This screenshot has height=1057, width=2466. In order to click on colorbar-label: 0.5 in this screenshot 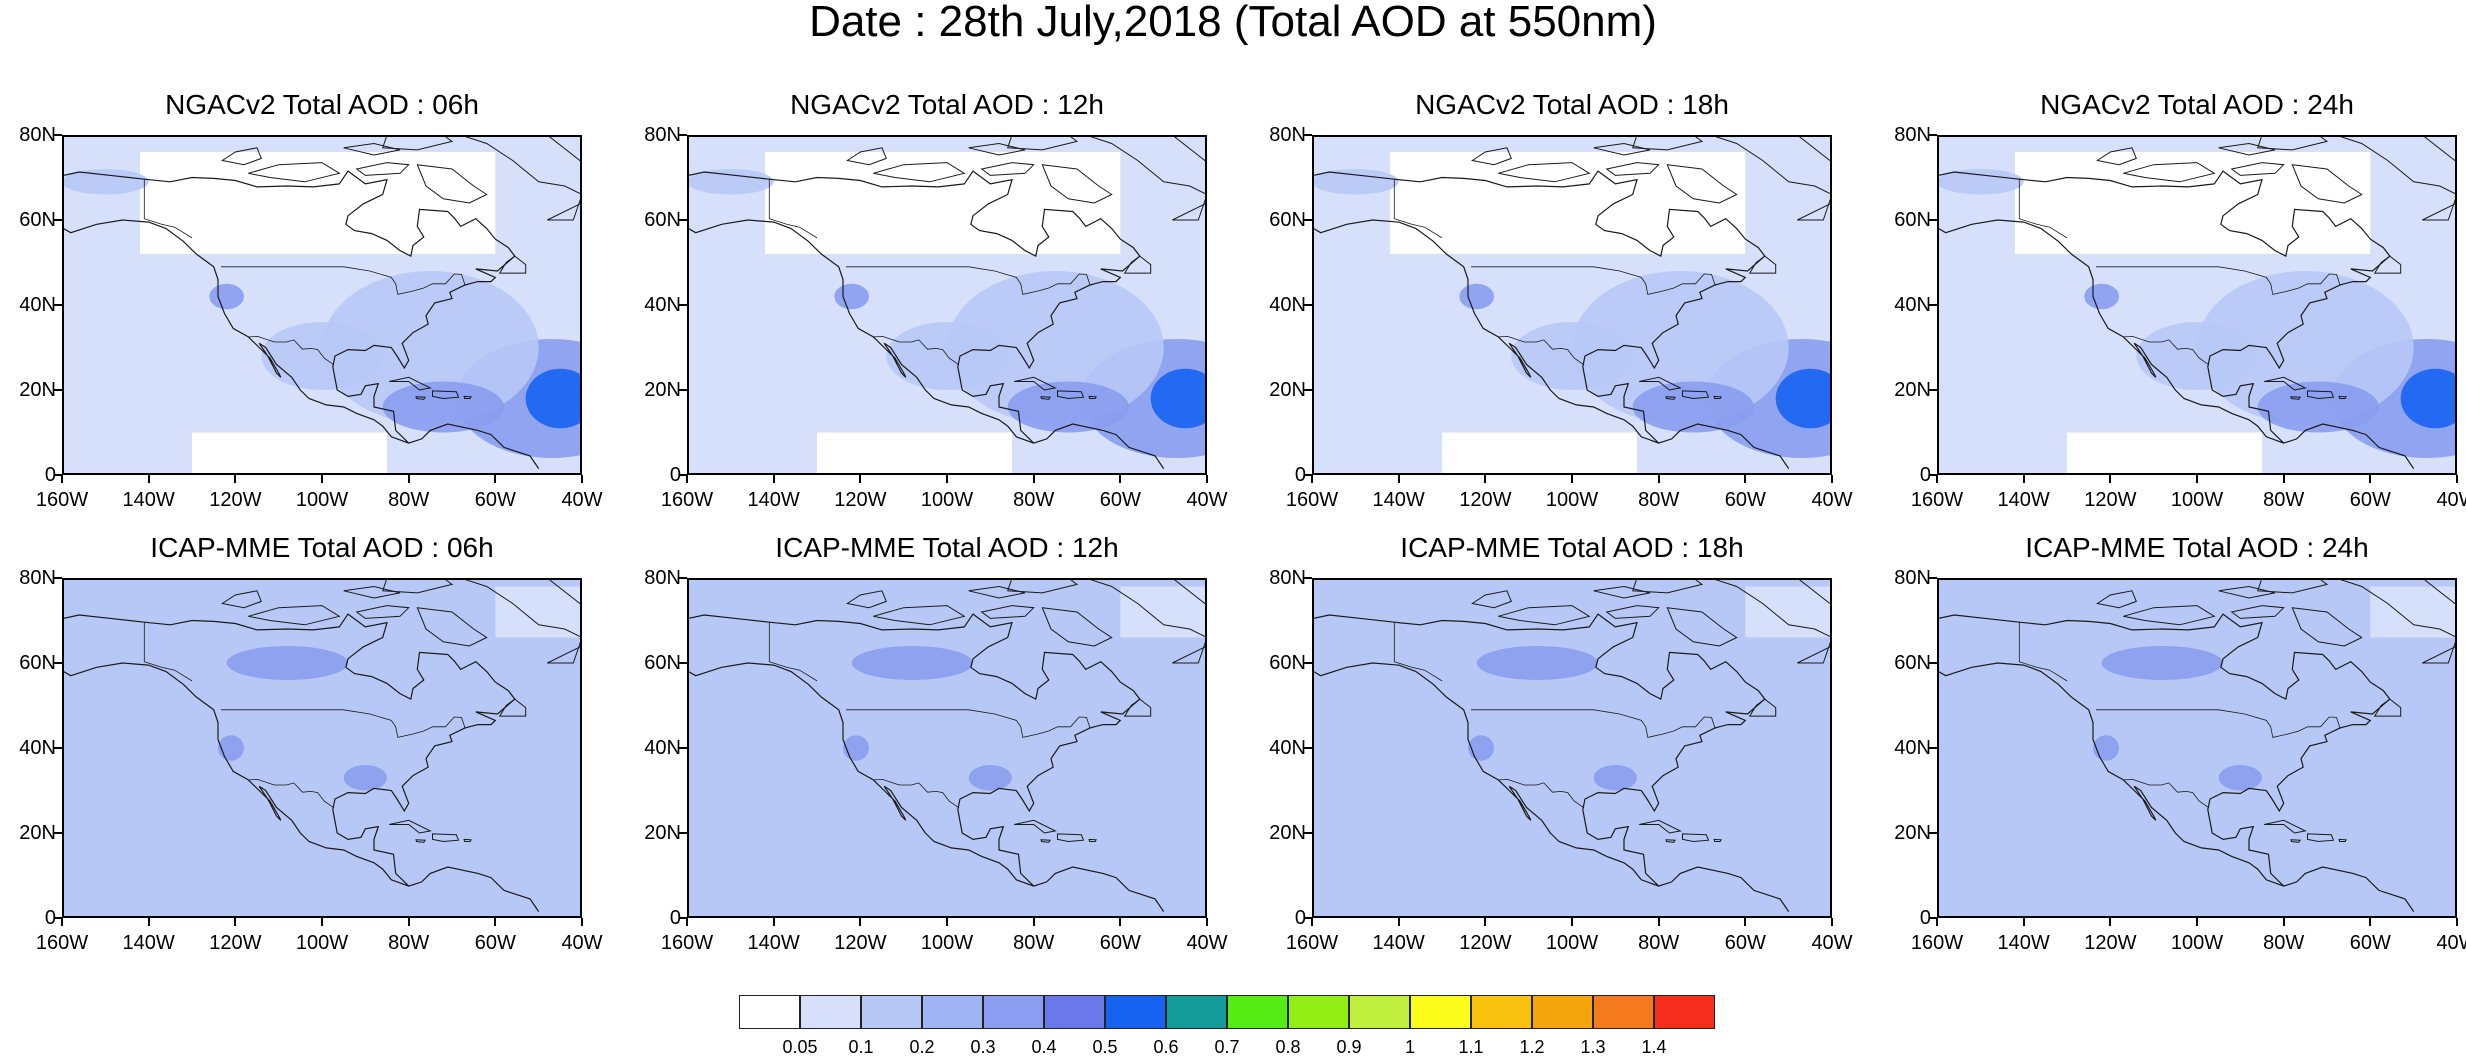, I will do `click(1105, 1047)`.